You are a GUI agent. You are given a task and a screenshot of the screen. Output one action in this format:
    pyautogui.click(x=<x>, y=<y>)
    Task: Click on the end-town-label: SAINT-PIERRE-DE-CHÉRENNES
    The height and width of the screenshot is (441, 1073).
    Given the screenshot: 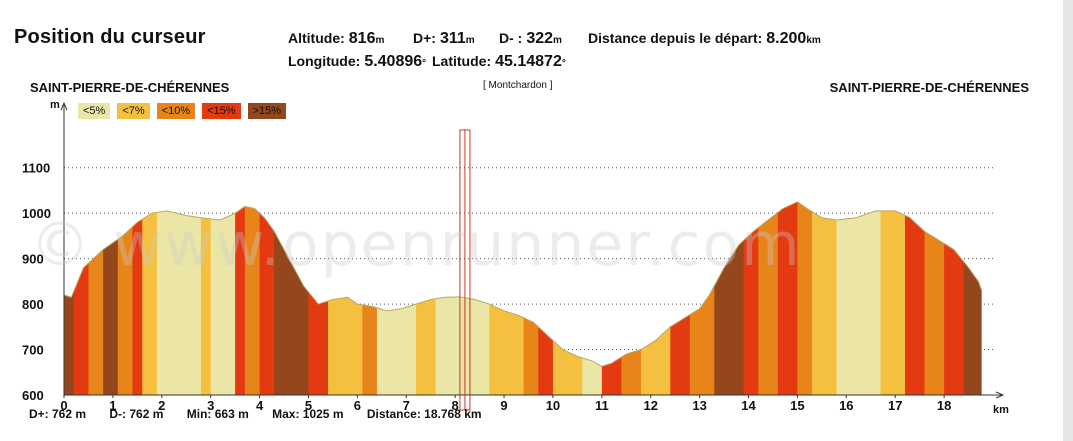 What is the action you would take?
    pyautogui.click(x=929, y=87)
    